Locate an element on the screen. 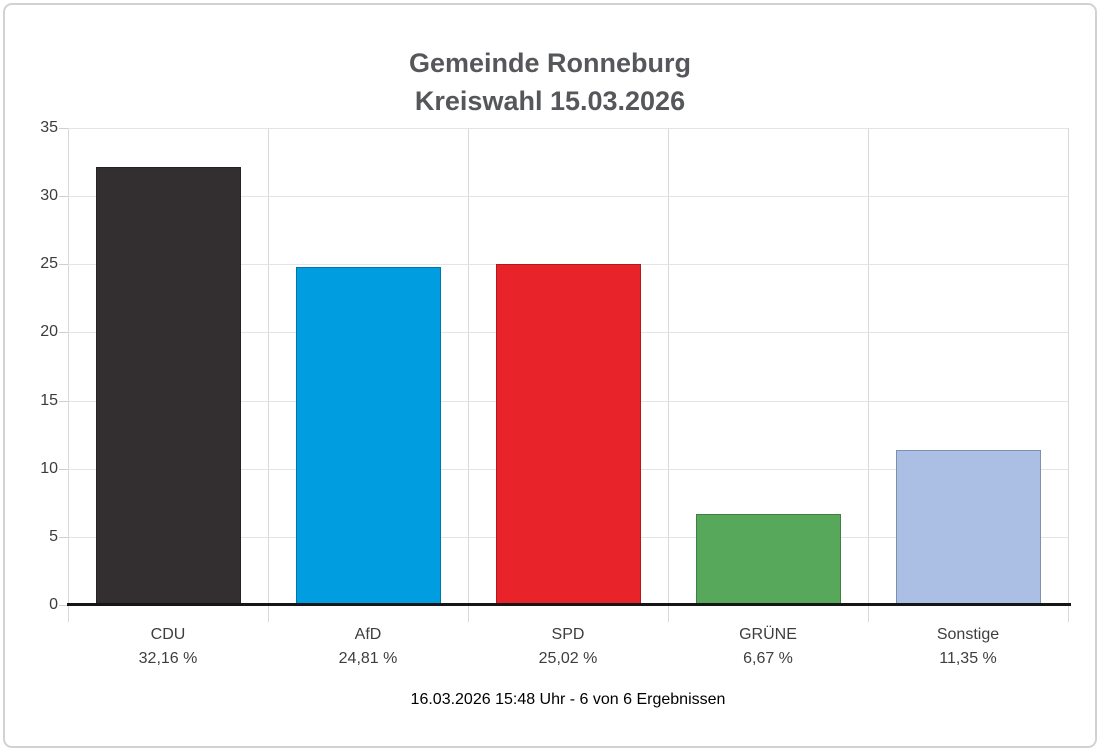 This screenshot has height=751, width=1100. y-axis-label: 25 is located at coordinates (49, 264).